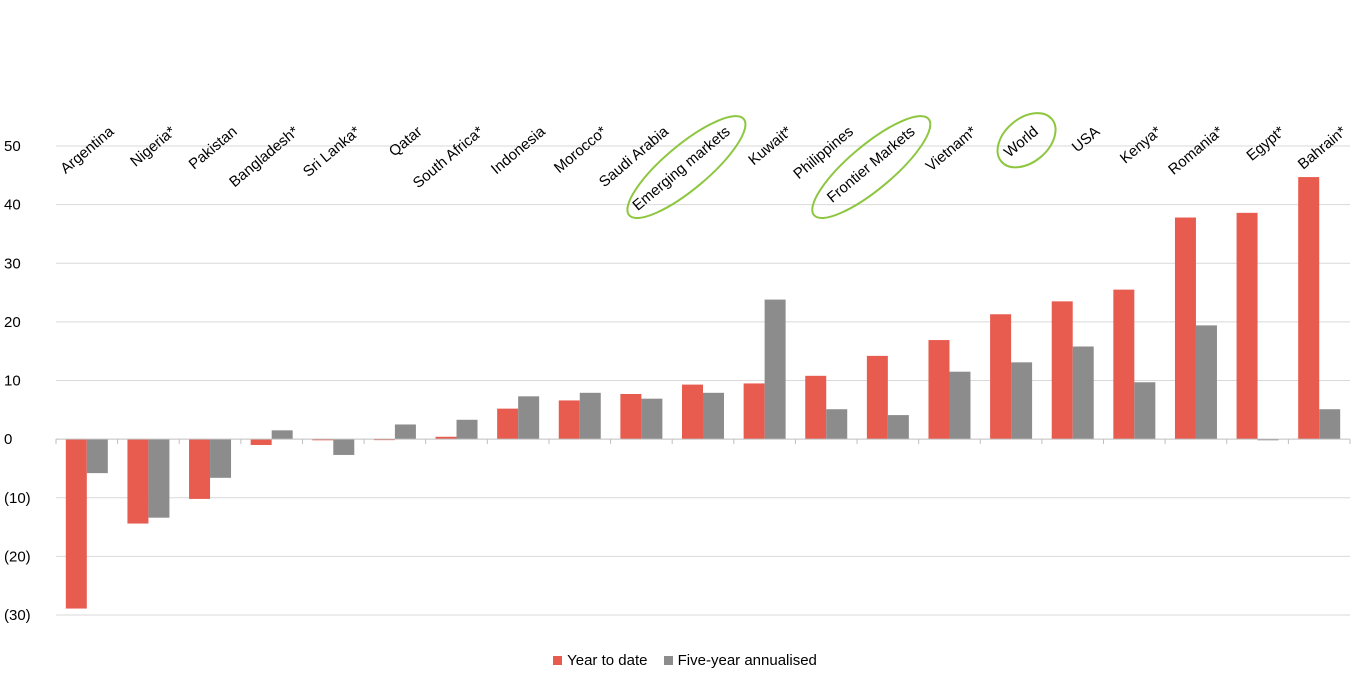 This screenshot has height=675, width=1370. What do you see at coordinates (607, 660) in the screenshot?
I see `legend-label-ytd: Year to date` at bounding box center [607, 660].